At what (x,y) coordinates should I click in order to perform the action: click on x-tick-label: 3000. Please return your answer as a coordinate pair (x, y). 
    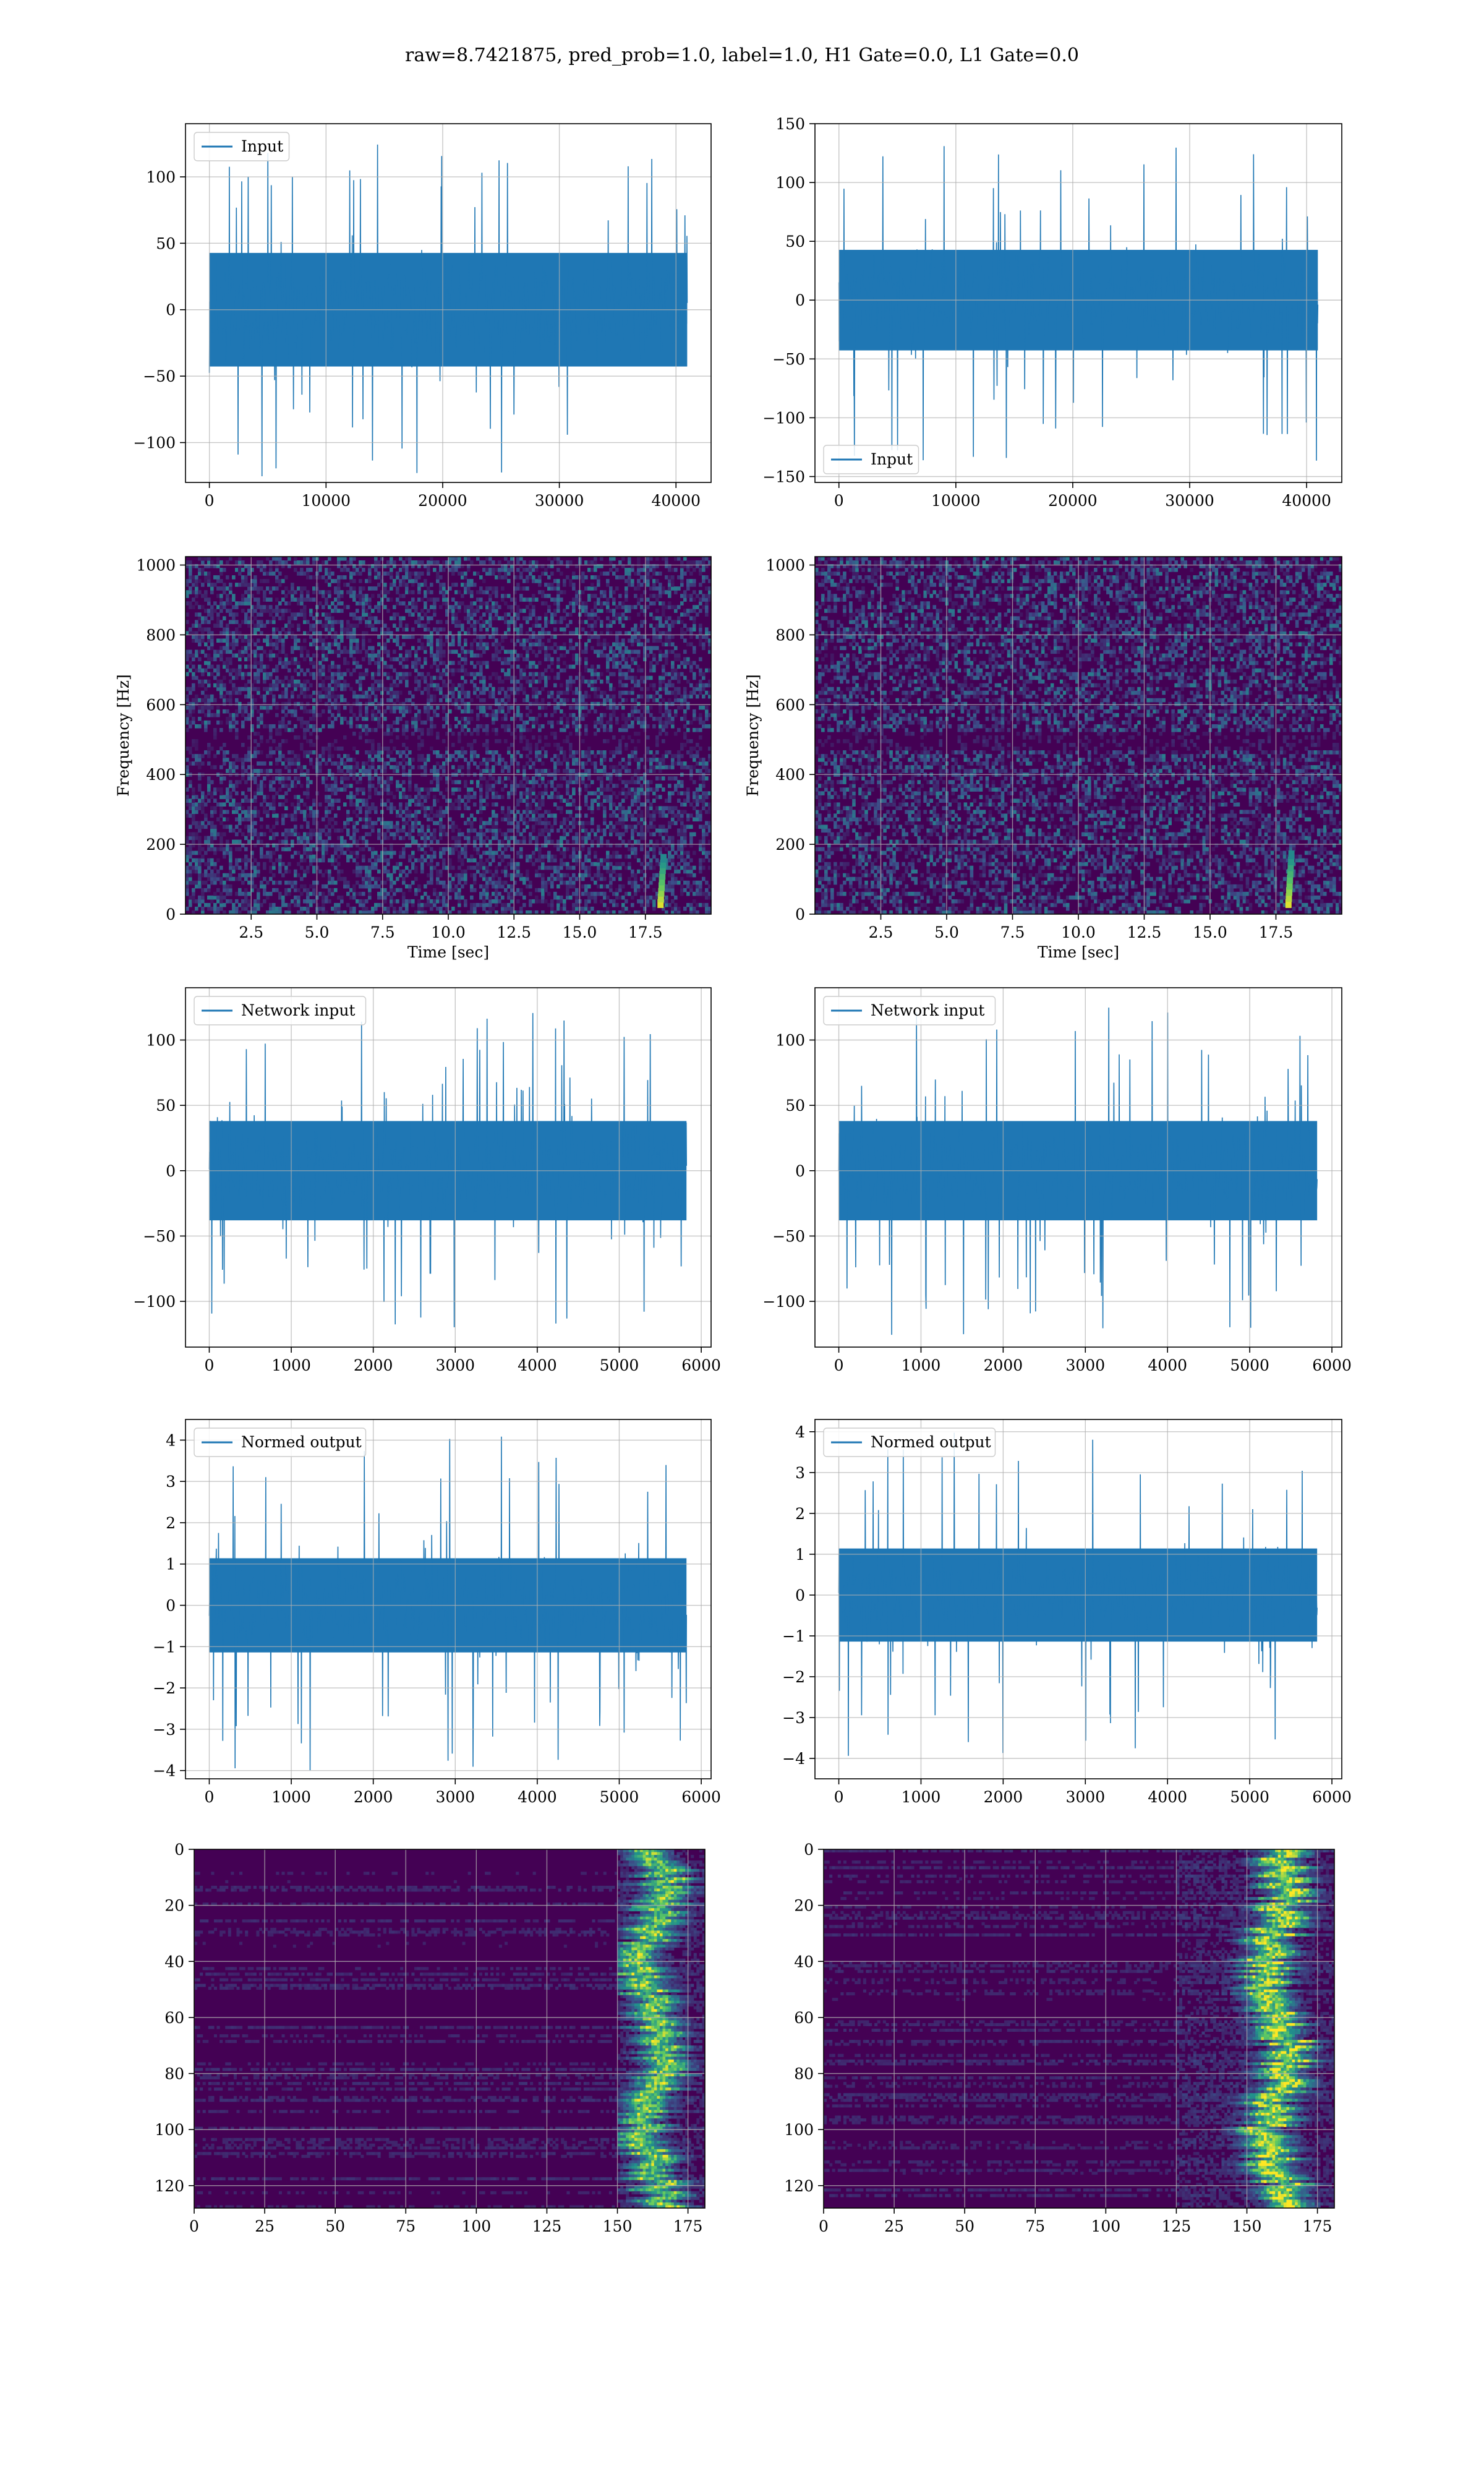
    Looking at the image, I should click on (455, 1365).